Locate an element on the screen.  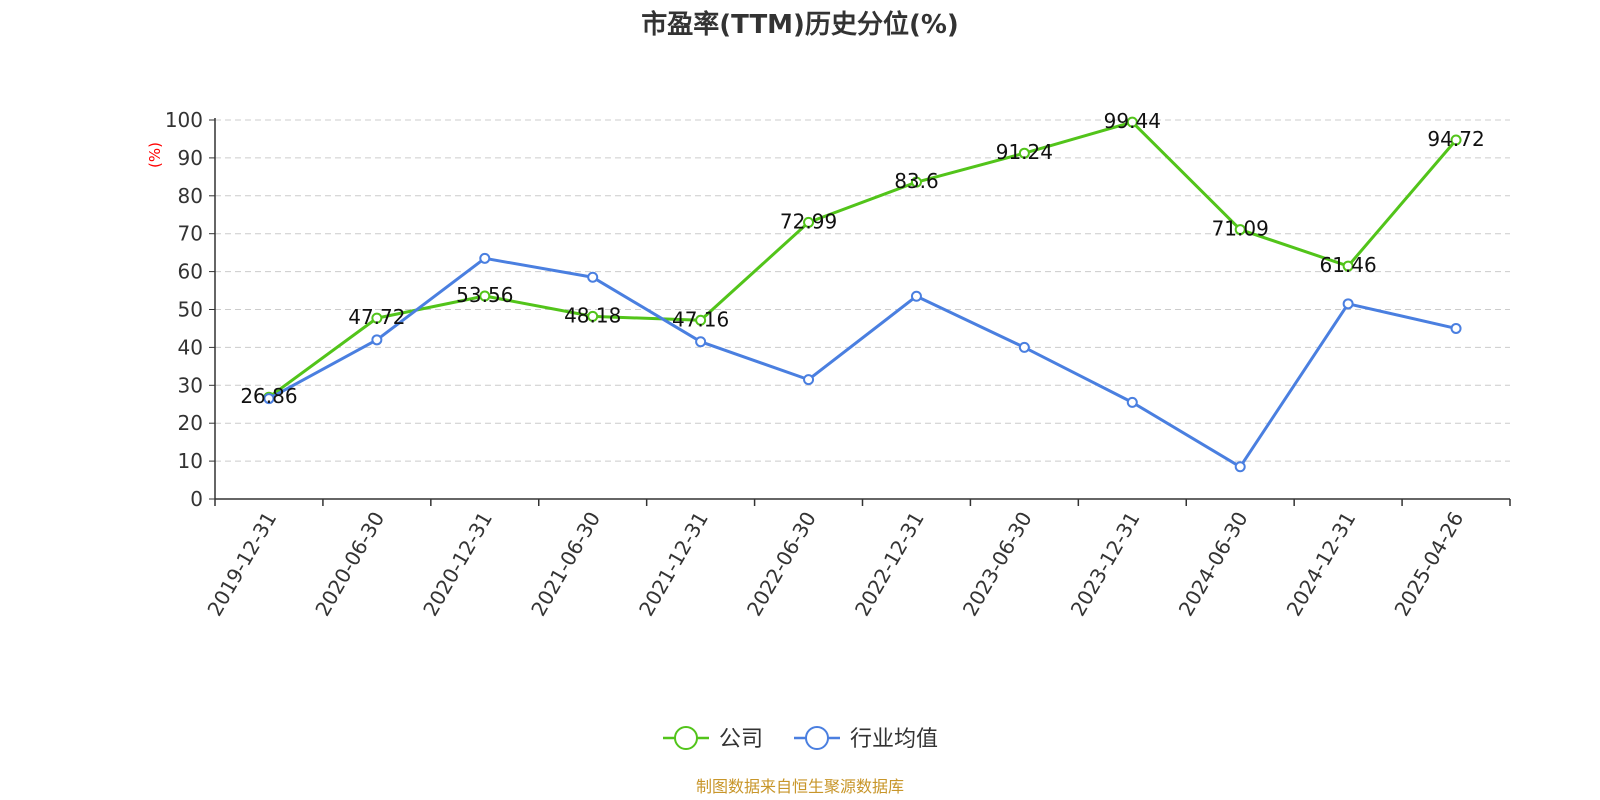
data-label: 72.99 is located at coordinates (808, 221).